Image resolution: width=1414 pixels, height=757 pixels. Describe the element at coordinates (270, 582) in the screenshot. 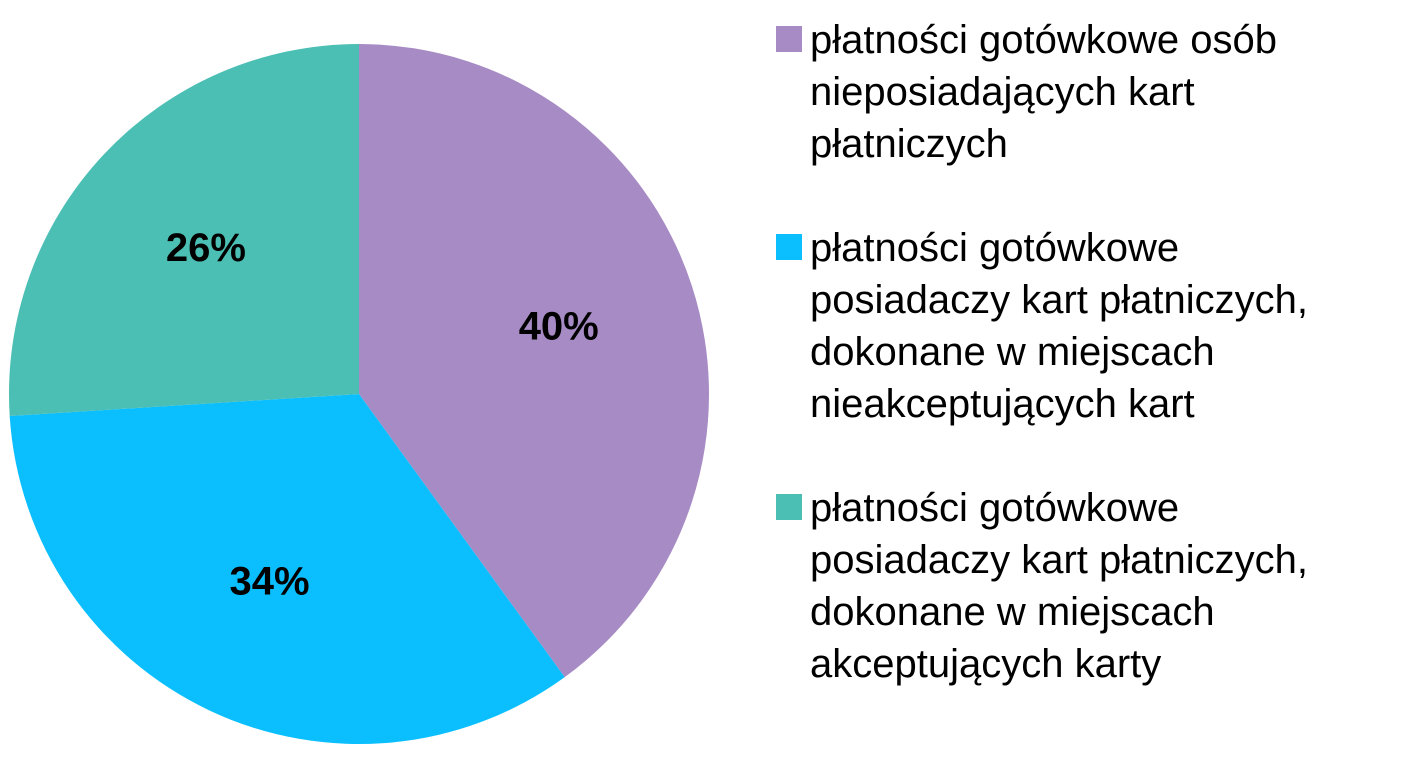

I see `data-label: 34%` at that location.